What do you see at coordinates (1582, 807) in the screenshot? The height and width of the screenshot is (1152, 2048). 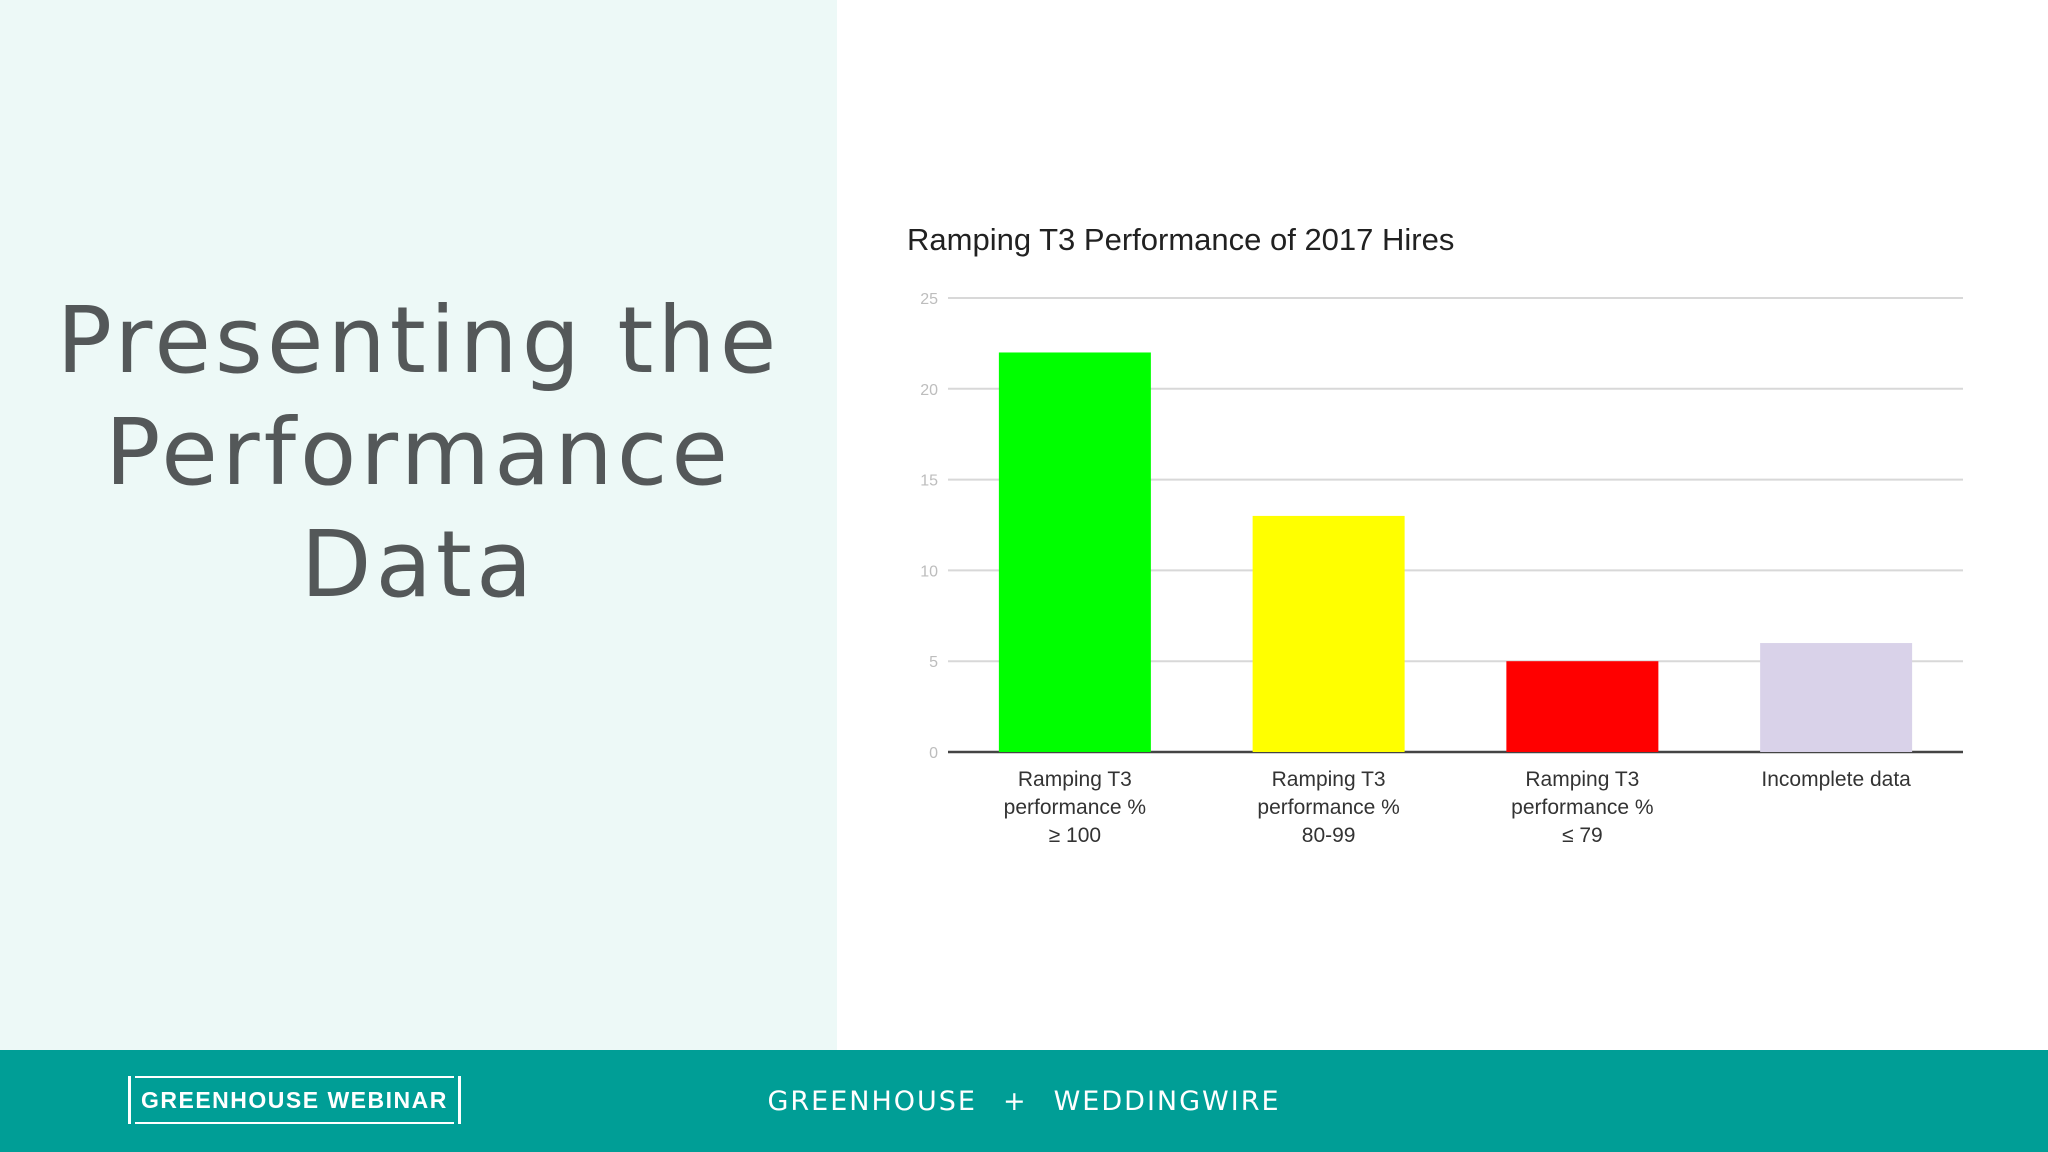 I see `x-tick-label: Ramping T3 performance % ≤ 79` at bounding box center [1582, 807].